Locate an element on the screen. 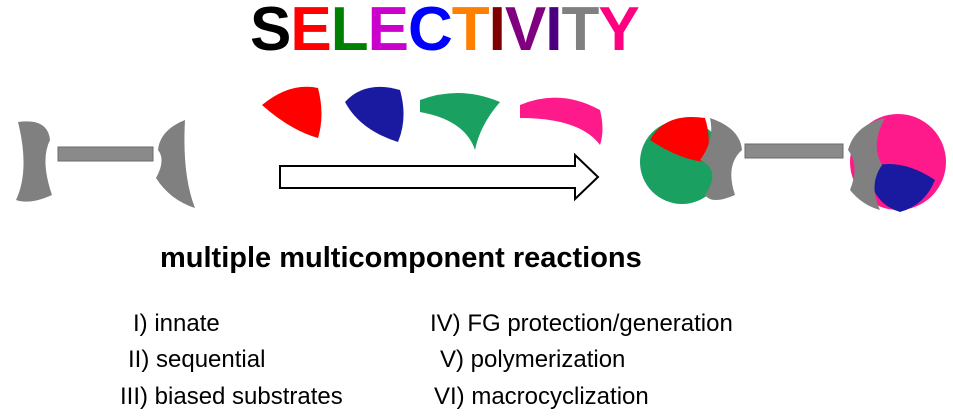 This screenshot has height=416, width=953. red-component is located at coordinates (292, 112).